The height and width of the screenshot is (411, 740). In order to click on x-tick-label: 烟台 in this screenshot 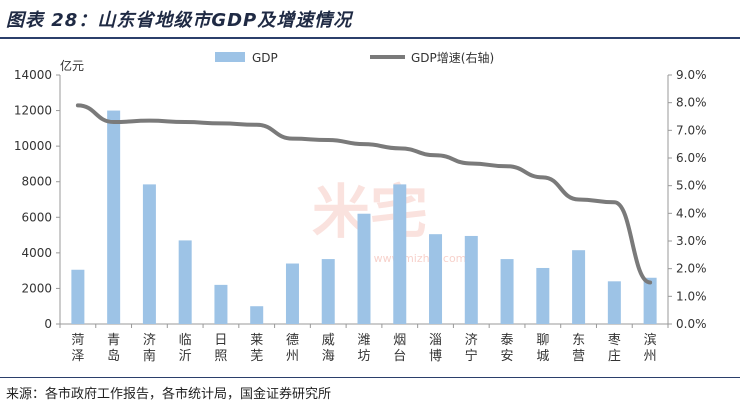, I will do `click(399, 348)`.